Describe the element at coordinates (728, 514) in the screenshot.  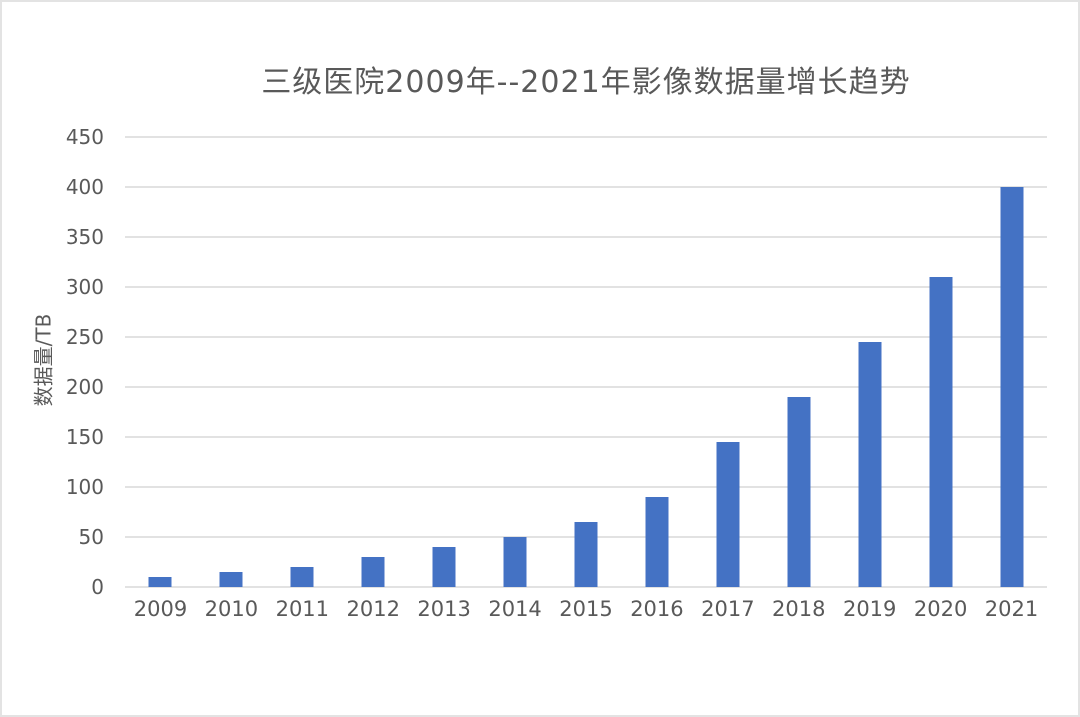
I see `bar-2017` at that location.